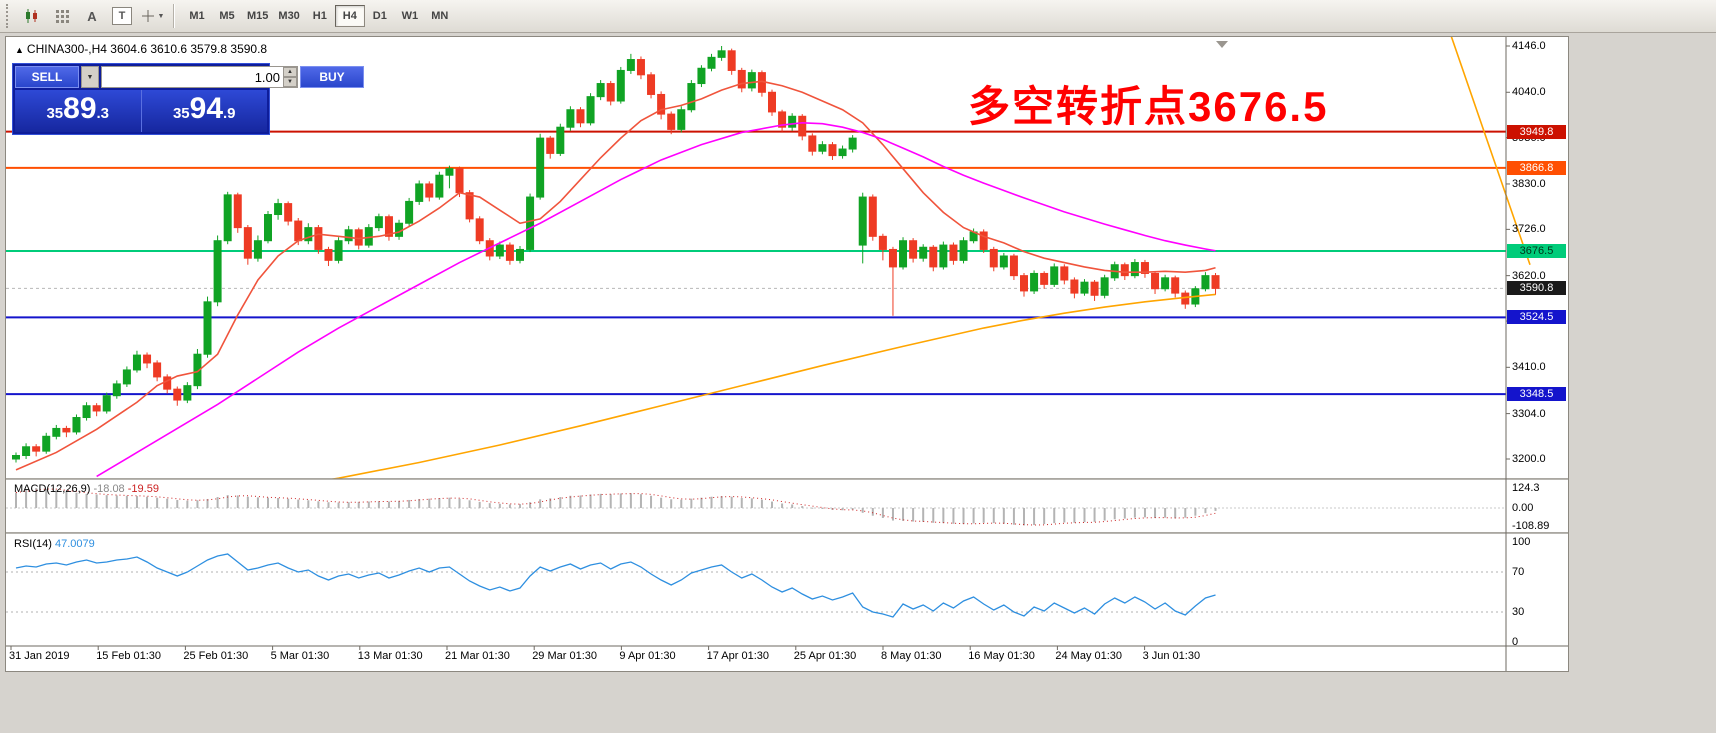 This screenshot has height=733, width=1716. I want to click on macd-scale-label: -108.89, so click(1531, 525).